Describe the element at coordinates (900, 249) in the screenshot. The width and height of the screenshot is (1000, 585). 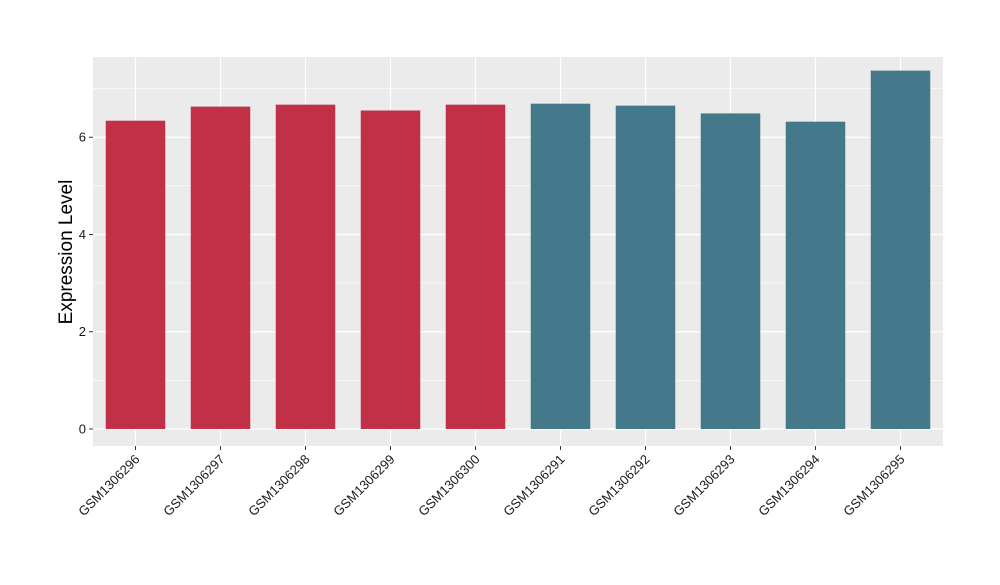
I see `bar-GSM1306295` at that location.